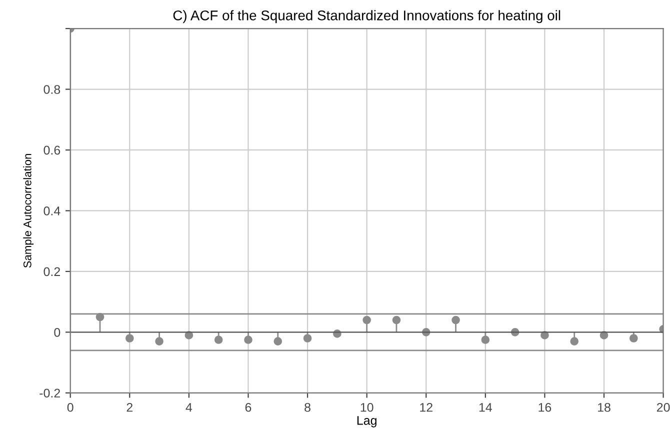 This screenshot has height=439, width=670. Describe the element at coordinates (52, 211) in the screenshot. I see `y-tick-label: 0.4` at that location.